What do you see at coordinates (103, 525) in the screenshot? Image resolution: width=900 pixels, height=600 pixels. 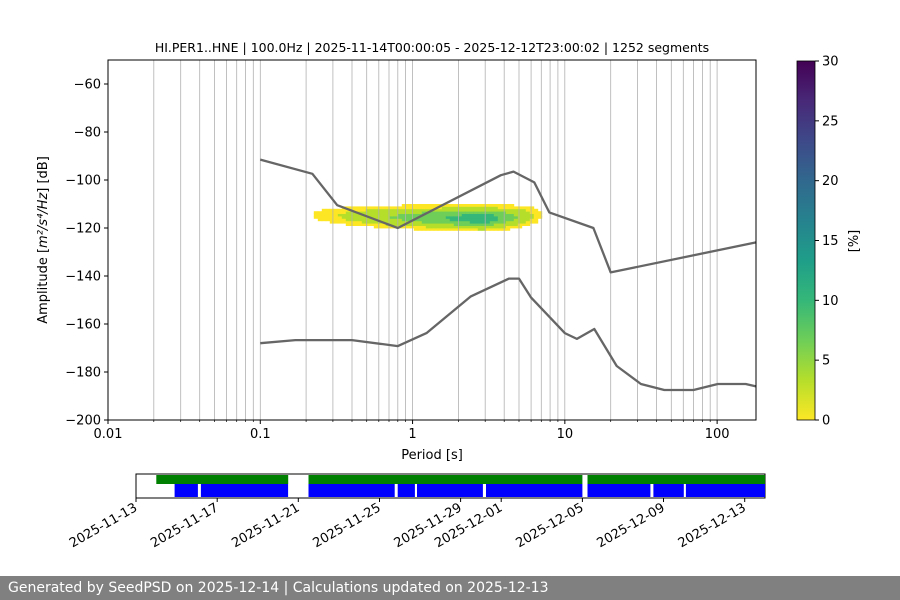 I see `timeline-date-label: 2025-11-13` at bounding box center [103, 525].